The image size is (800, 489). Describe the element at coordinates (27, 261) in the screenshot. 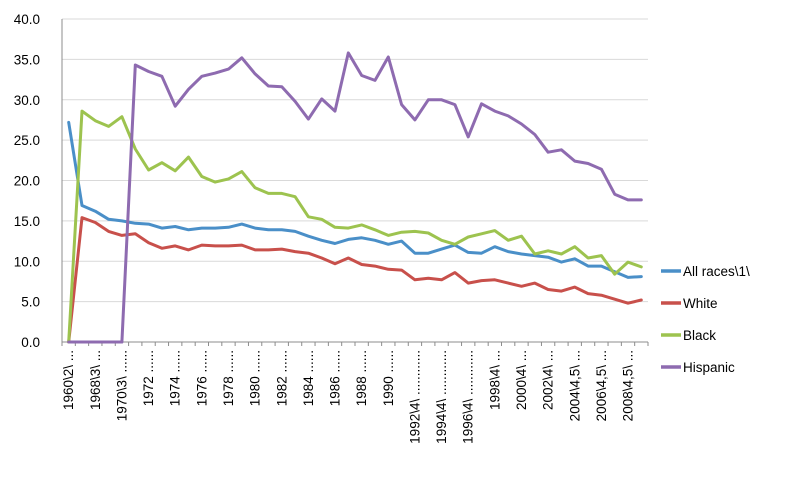

I see `y-tick-label: 10.0` at that location.